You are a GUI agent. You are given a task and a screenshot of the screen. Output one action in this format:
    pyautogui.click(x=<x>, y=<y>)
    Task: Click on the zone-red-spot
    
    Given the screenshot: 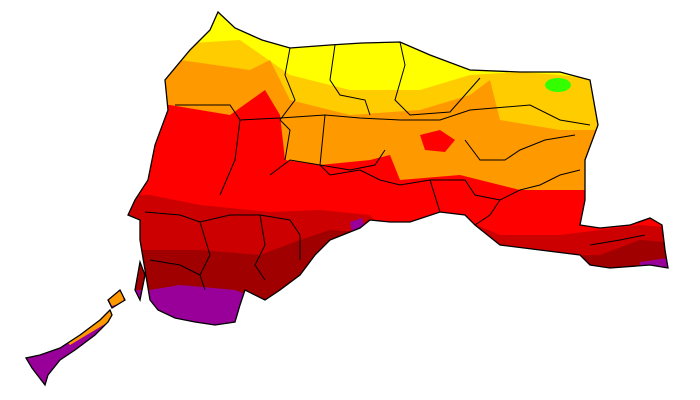 What is the action you would take?
    pyautogui.click(x=437, y=141)
    